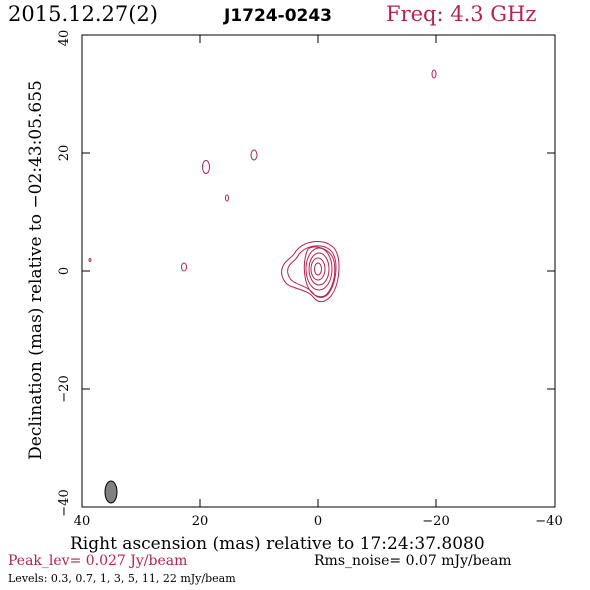  I want to click on x-tick-label: 40, so click(82, 521).